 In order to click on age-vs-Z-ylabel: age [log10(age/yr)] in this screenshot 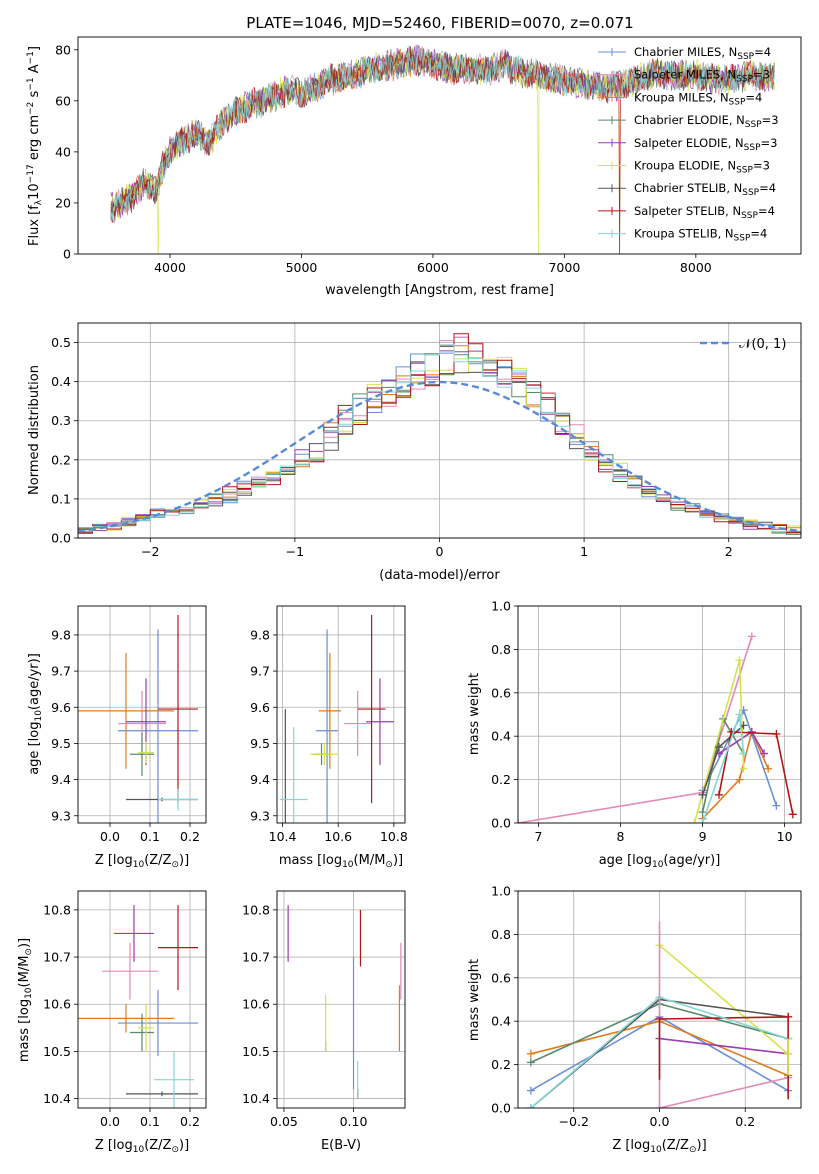, I will do `click(35, 714)`.